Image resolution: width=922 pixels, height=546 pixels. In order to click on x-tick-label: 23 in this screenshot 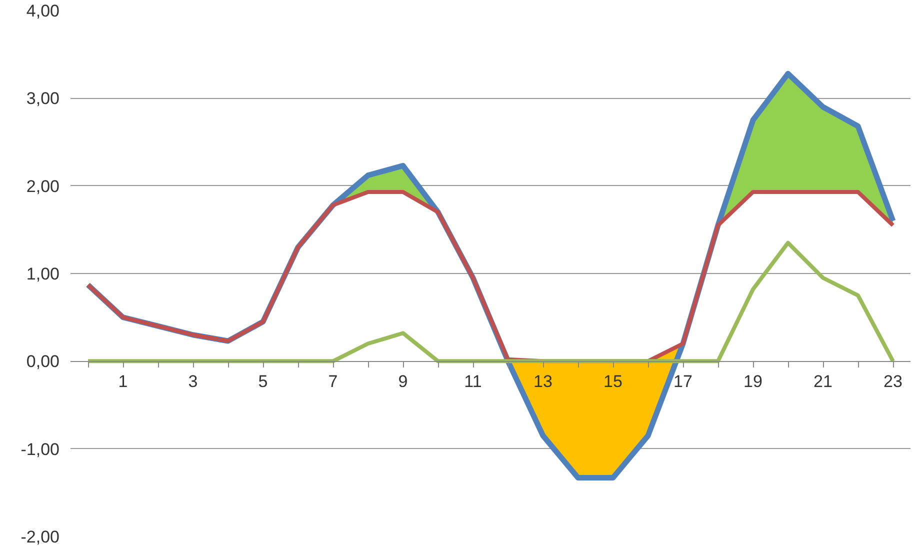, I will do `click(893, 382)`.